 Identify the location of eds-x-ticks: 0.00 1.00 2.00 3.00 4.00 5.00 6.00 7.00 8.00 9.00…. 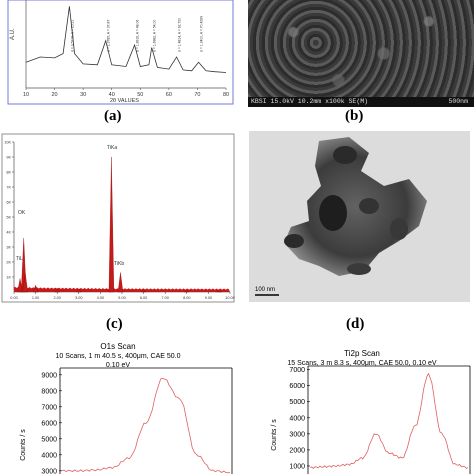
(122, 296).